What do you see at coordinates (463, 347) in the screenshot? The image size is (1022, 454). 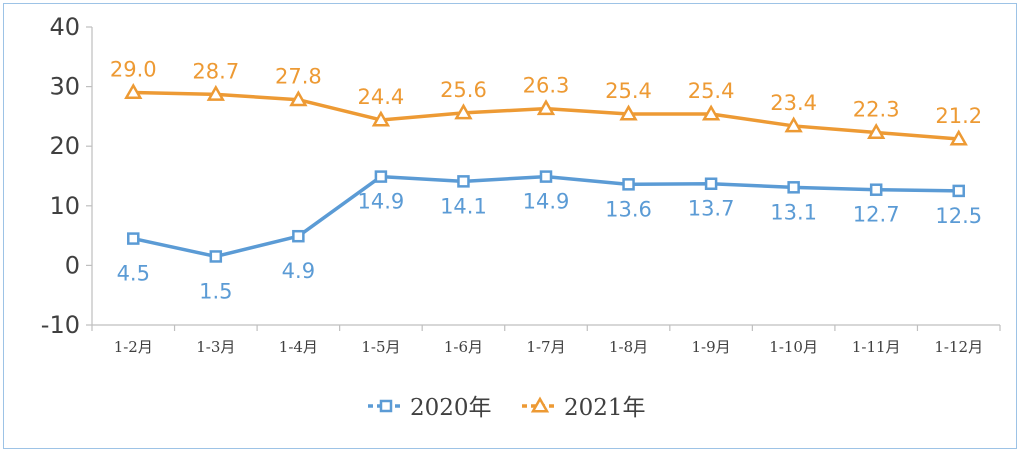 I see `x-tick-label: 1-6月` at bounding box center [463, 347].